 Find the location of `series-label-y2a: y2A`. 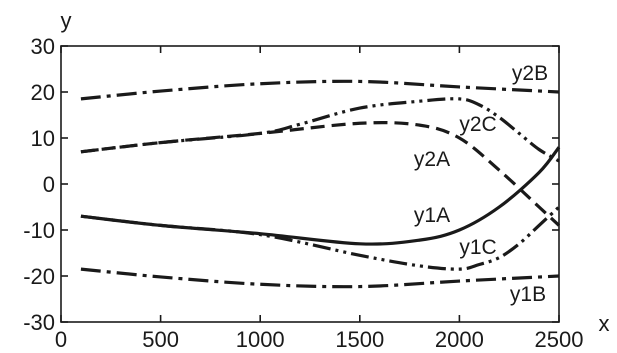

series-label-y2a: y2A is located at coordinates (432, 159).